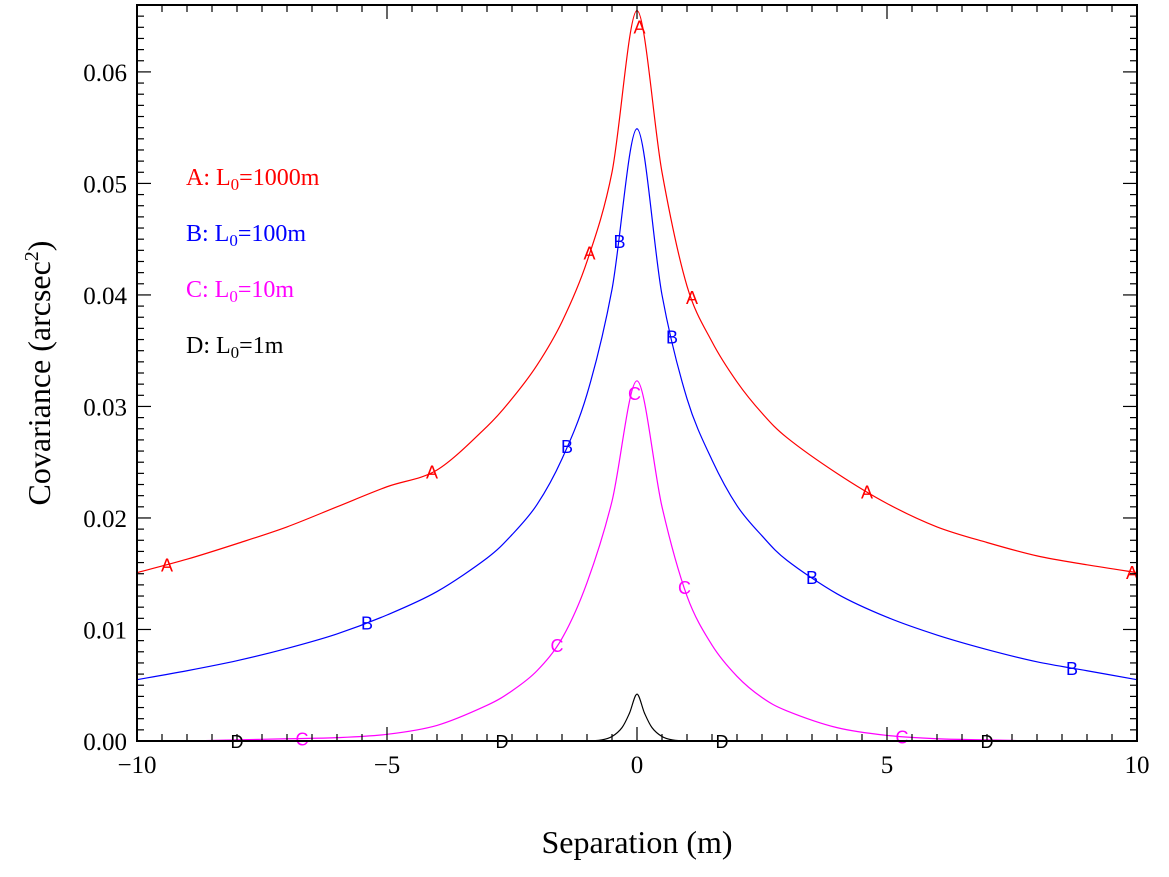 The image size is (1169, 877). I want to click on y-tick-label: 0.03, so click(105, 407).